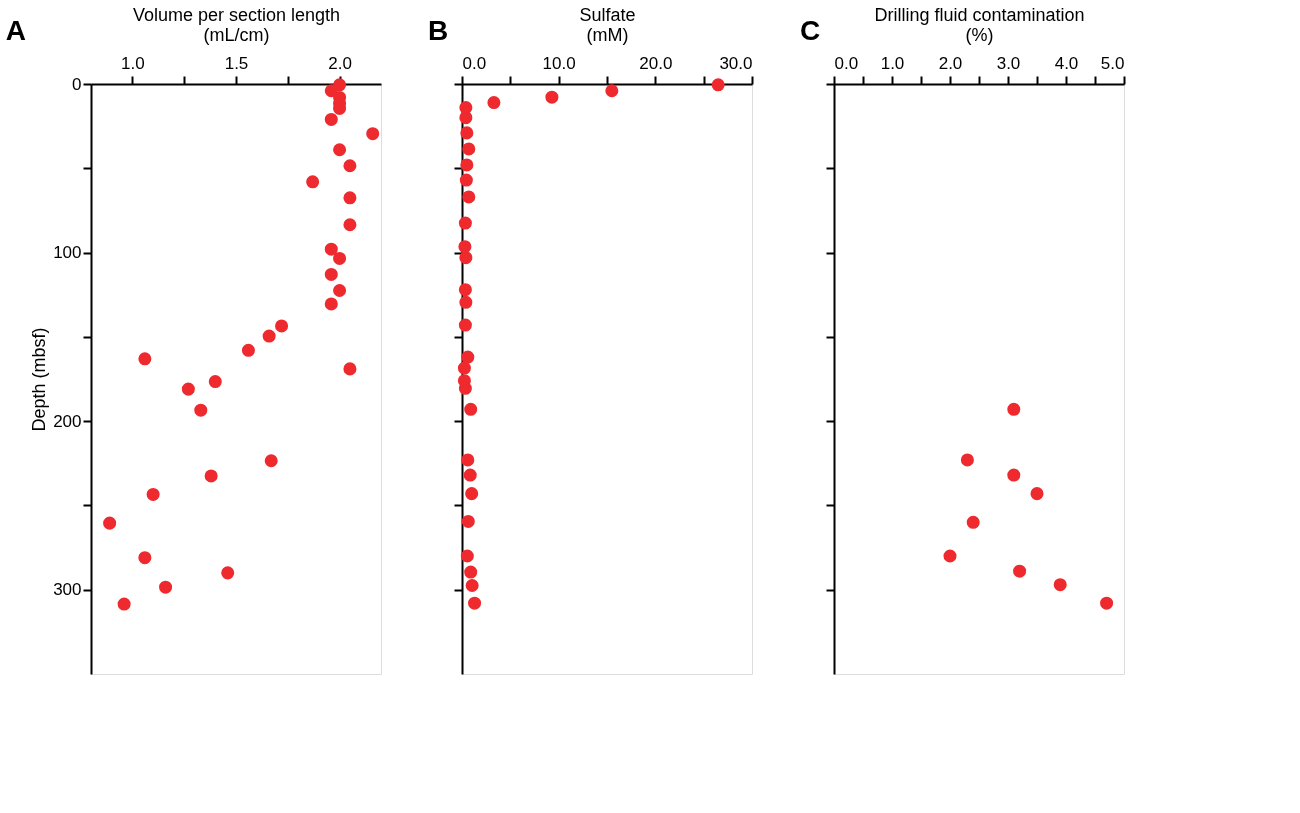 This screenshot has width=1300, height=813. I want to click on x-tick-label: 10.0, so click(559, 63).